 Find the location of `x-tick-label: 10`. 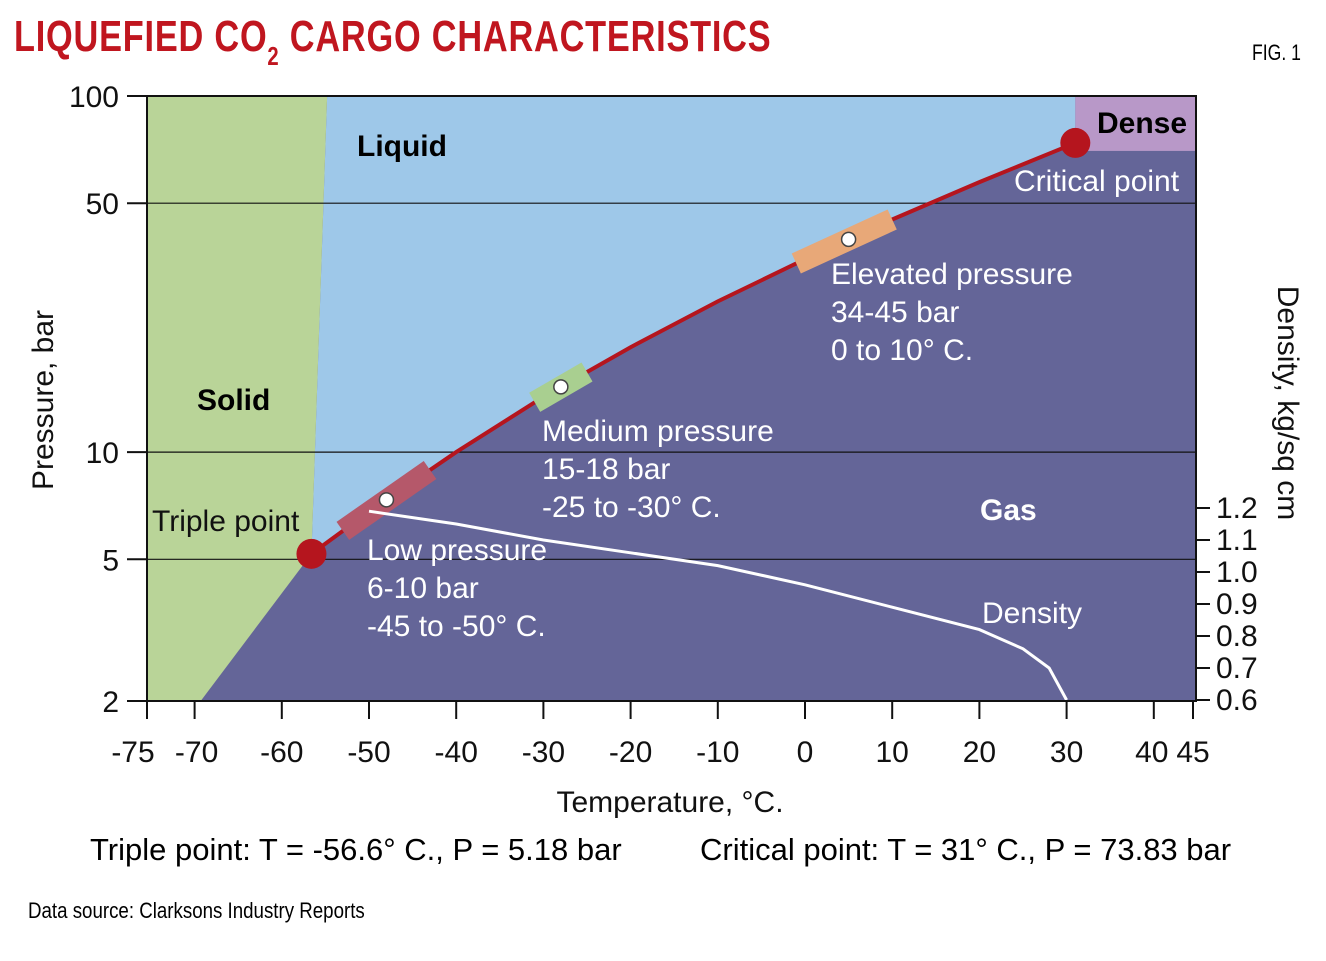

x-tick-label: 10 is located at coordinates (892, 752).